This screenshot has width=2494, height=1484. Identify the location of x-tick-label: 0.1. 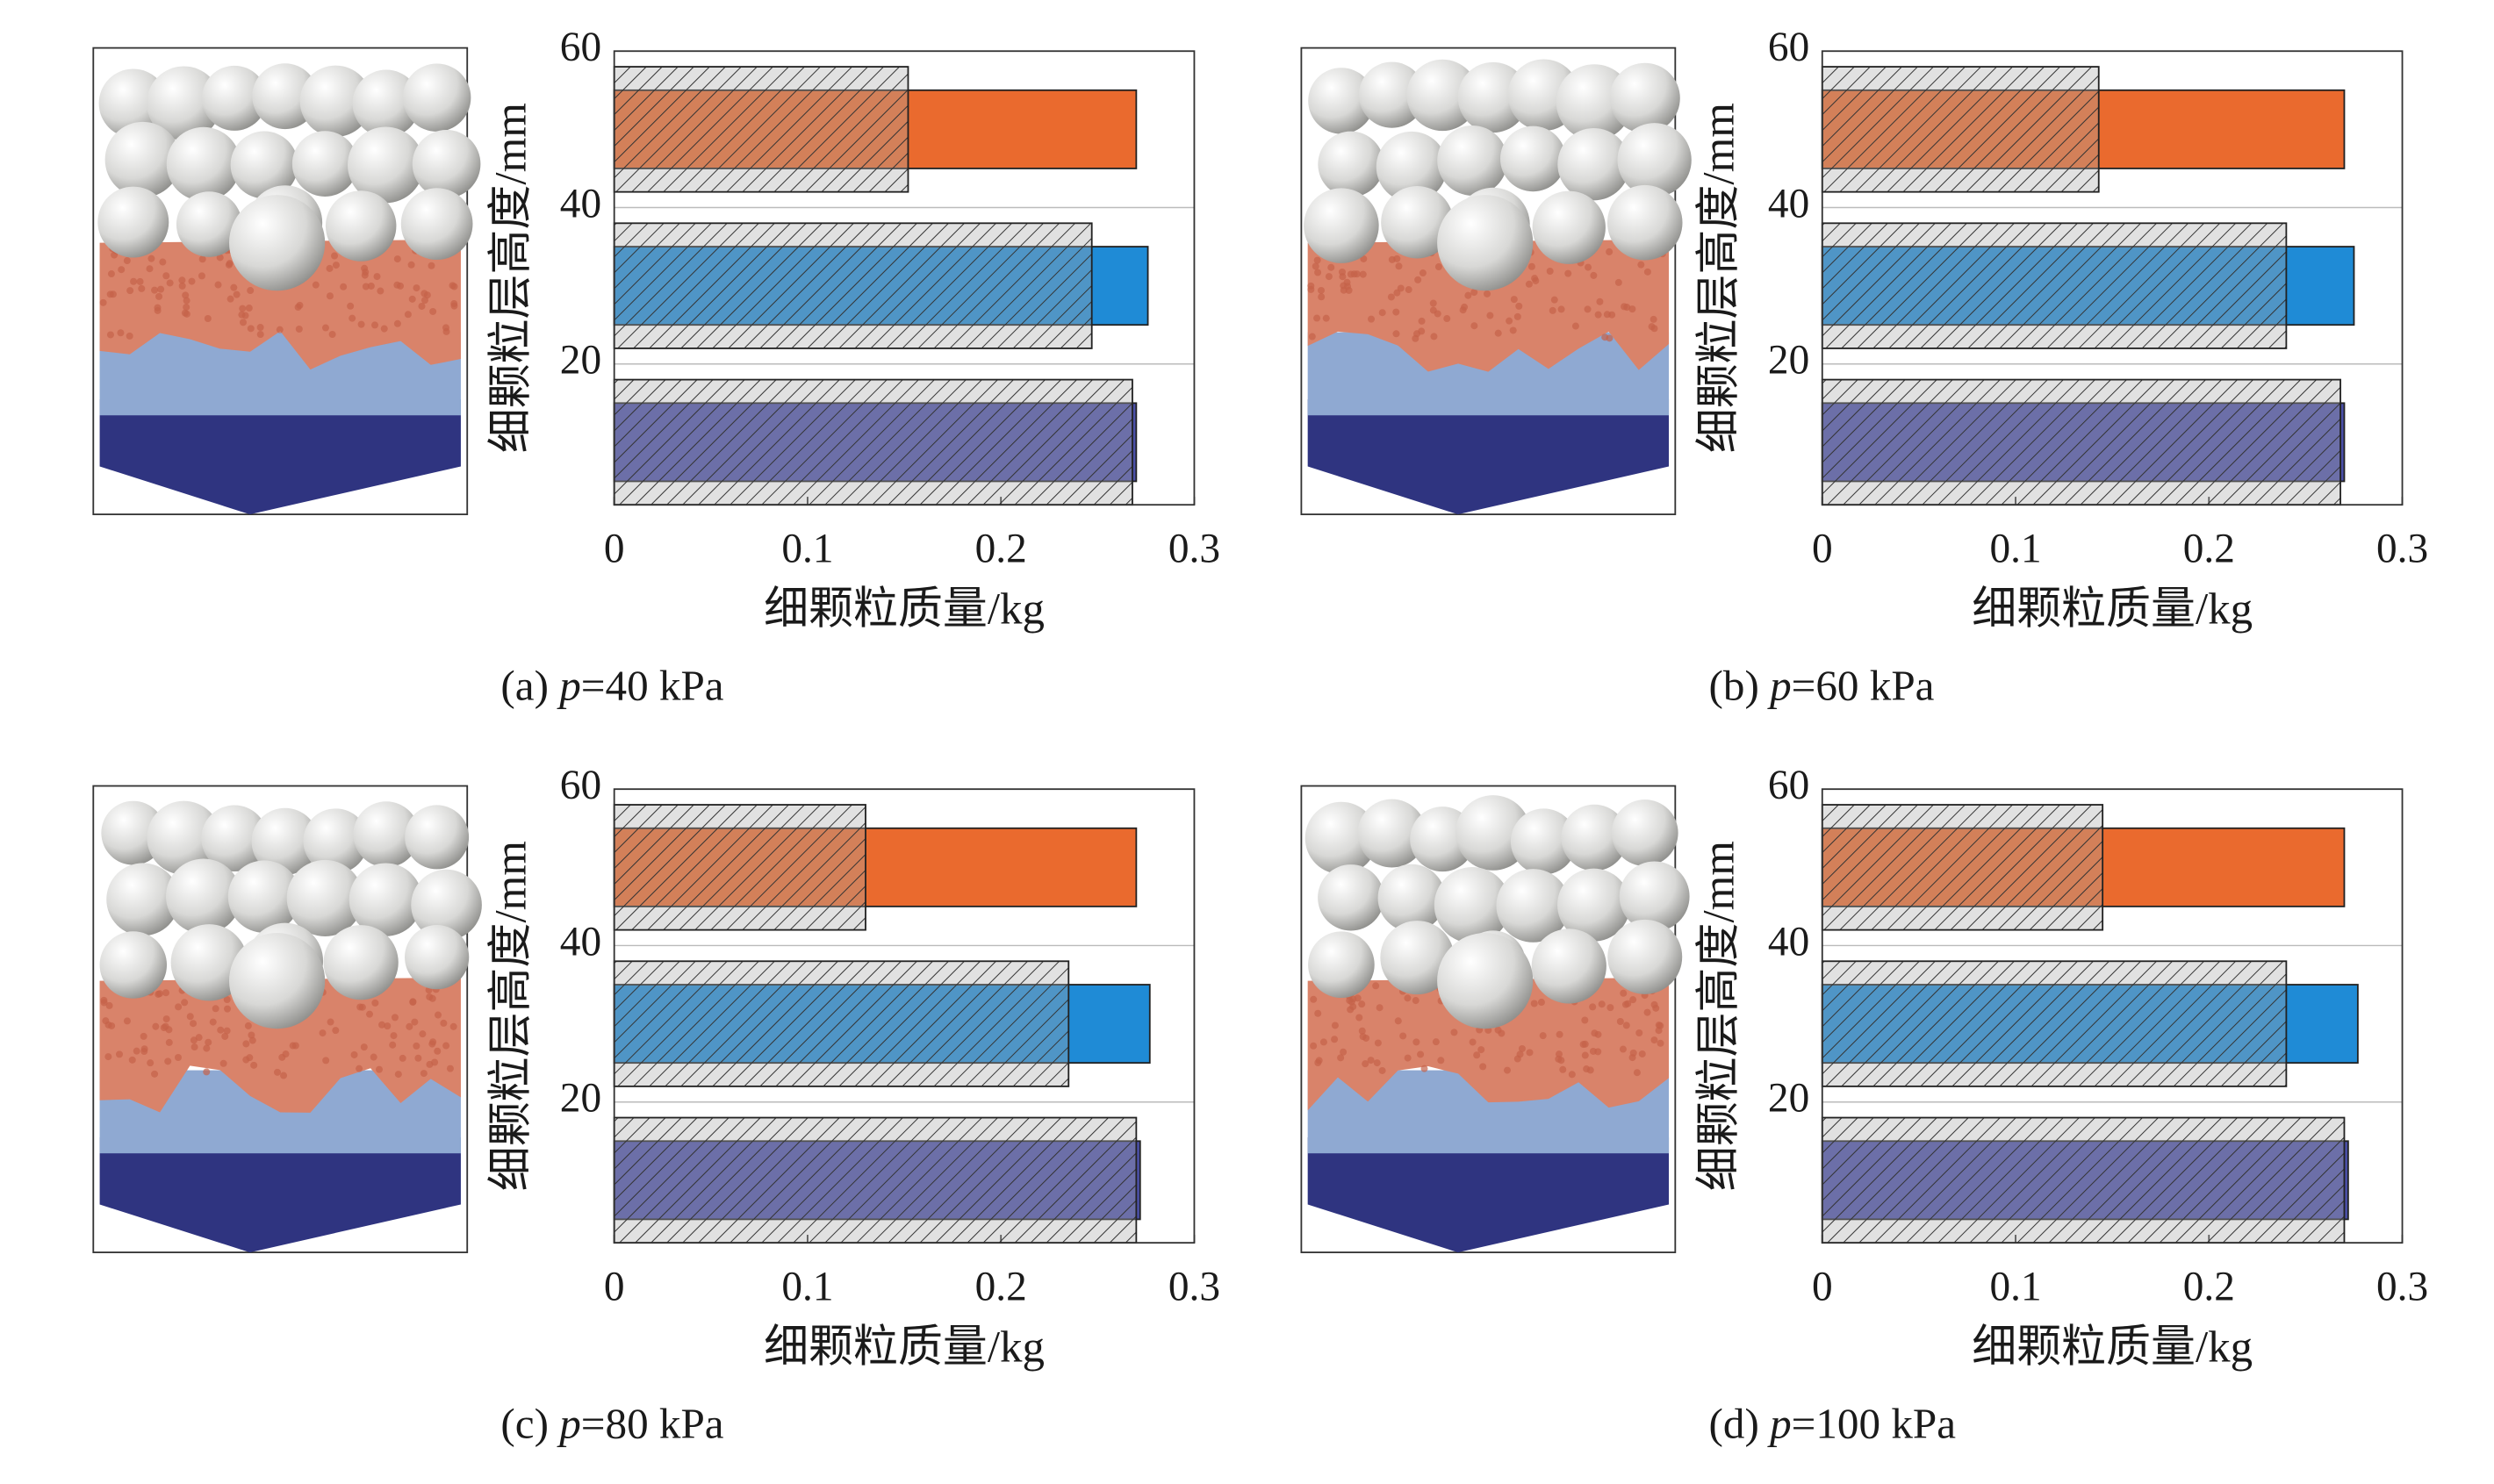
(807, 1287).